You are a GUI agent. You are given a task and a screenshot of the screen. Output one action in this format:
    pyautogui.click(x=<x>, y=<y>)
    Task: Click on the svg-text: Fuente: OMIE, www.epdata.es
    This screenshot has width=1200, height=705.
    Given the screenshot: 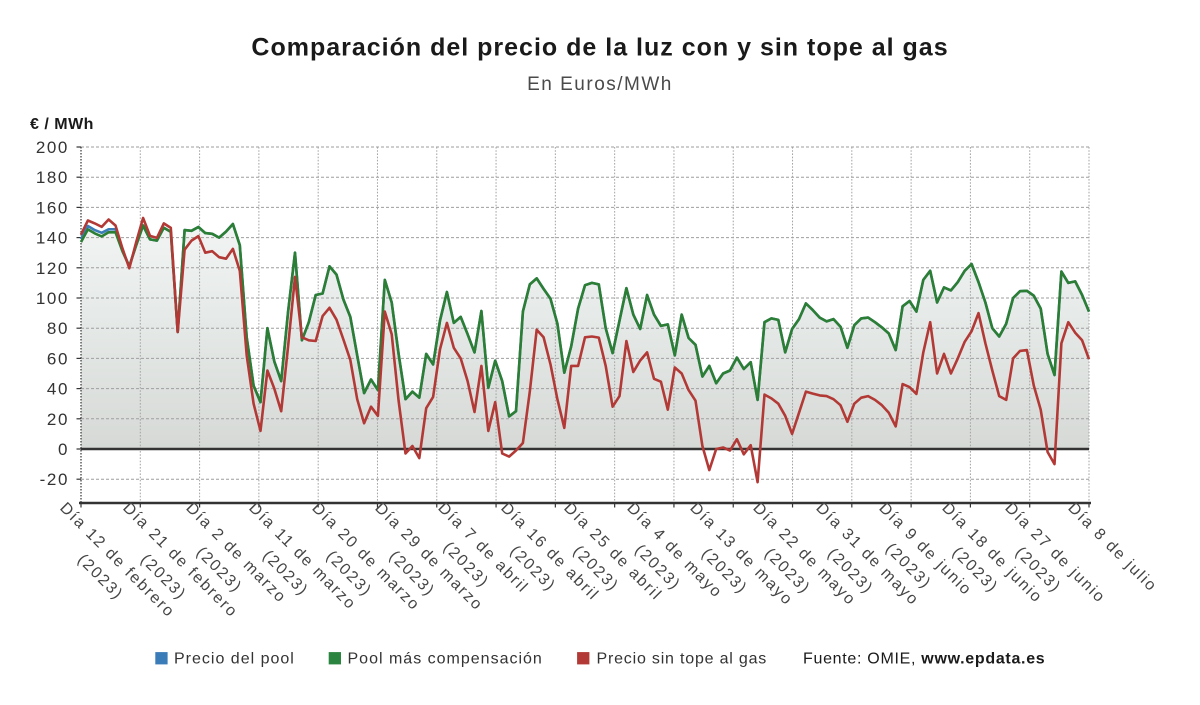 What is the action you would take?
    pyautogui.click(x=924, y=659)
    